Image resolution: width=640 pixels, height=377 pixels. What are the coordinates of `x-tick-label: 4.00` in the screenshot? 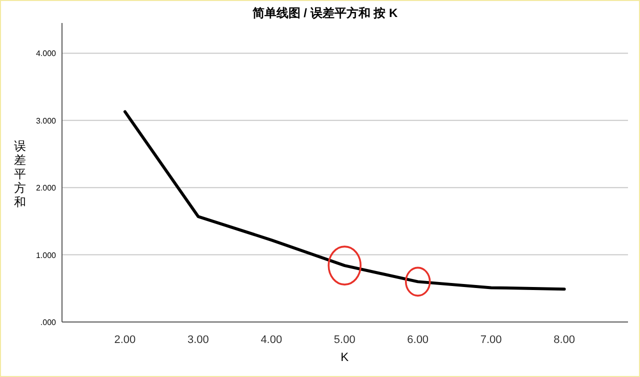 It's located at (271, 340).